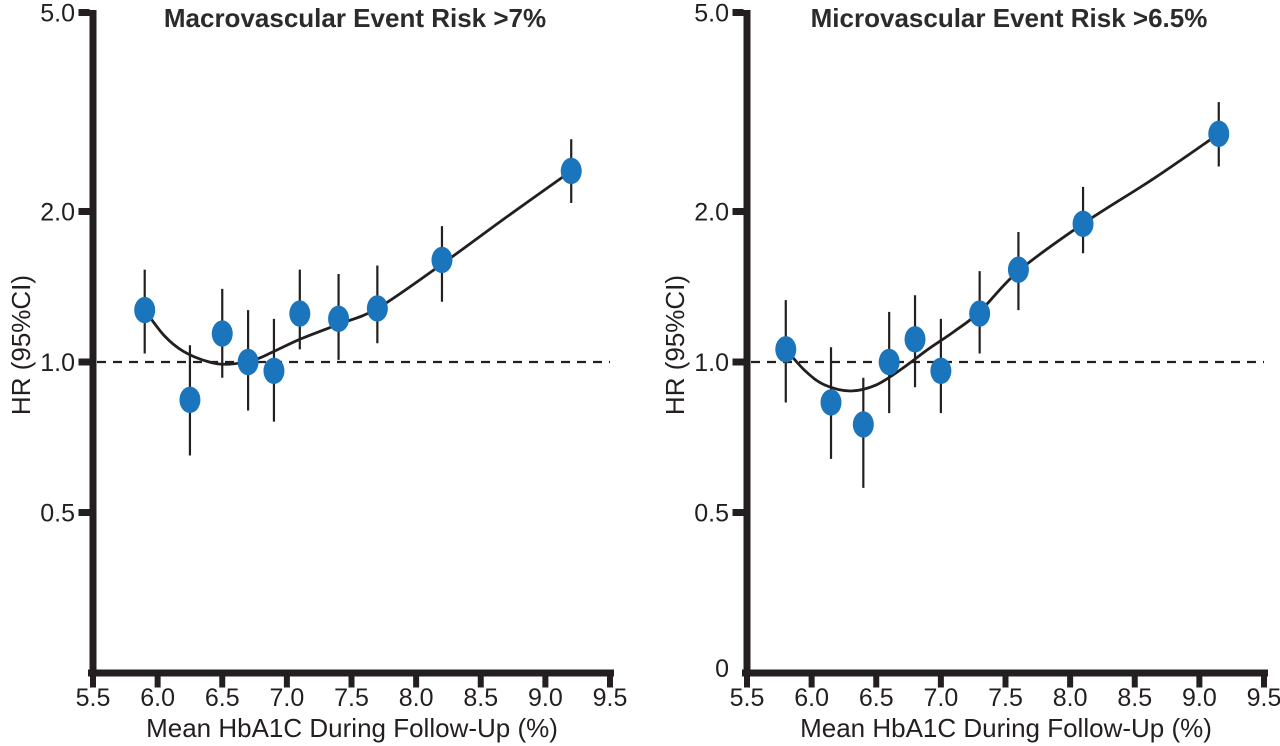 This screenshot has width=1280, height=746. I want to click on left-x-axis-label: Mean HbA1C During Follow-Up (%), so click(352, 728).